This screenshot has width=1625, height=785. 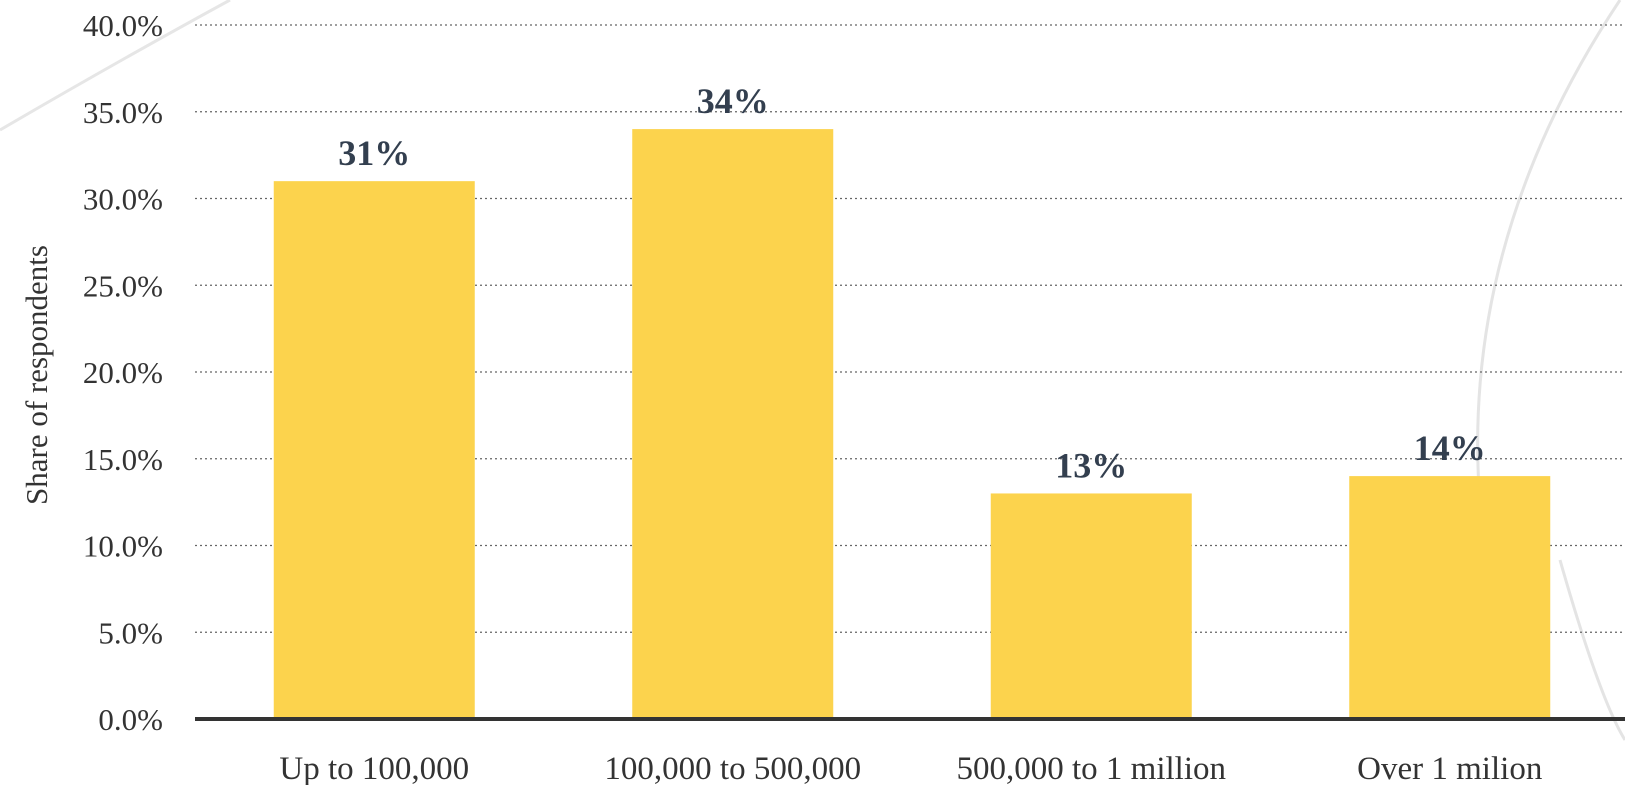 What do you see at coordinates (1591, 650) in the screenshot?
I see `decorative-arc-bottom` at bounding box center [1591, 650].